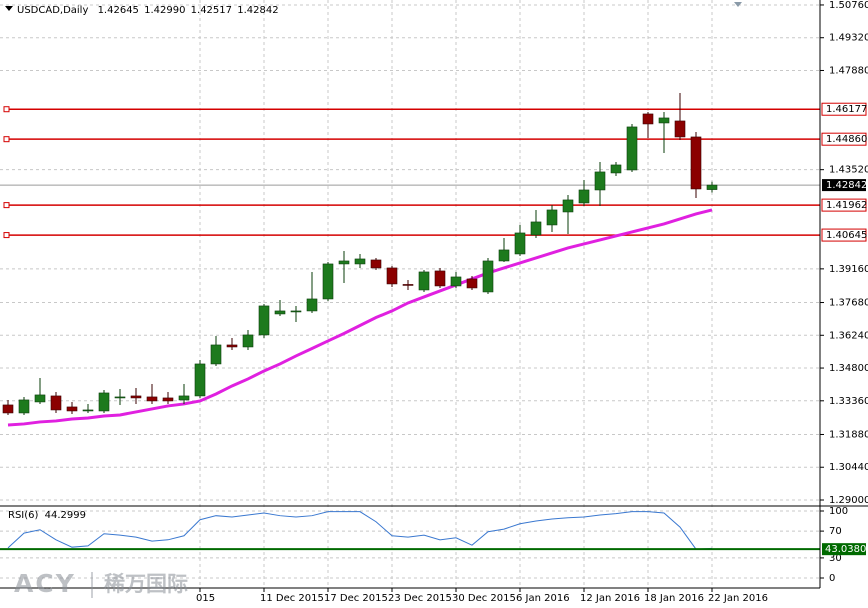 This screenshot has width=868, height=608. Describe the element at coordinates (848, 434) in the screenshot. I see `y-tick-label: 1.31880` at that location.